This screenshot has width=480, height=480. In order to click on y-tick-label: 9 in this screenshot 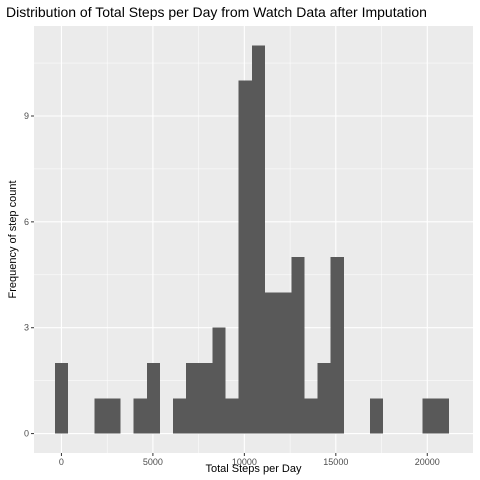, I will do `click(26, 116)`.